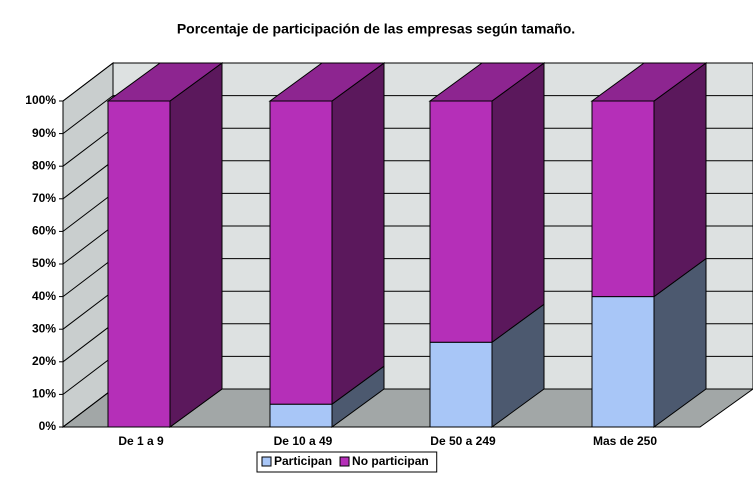  I want to click on x-tick-label: Mas de 250, so click(625, 441).